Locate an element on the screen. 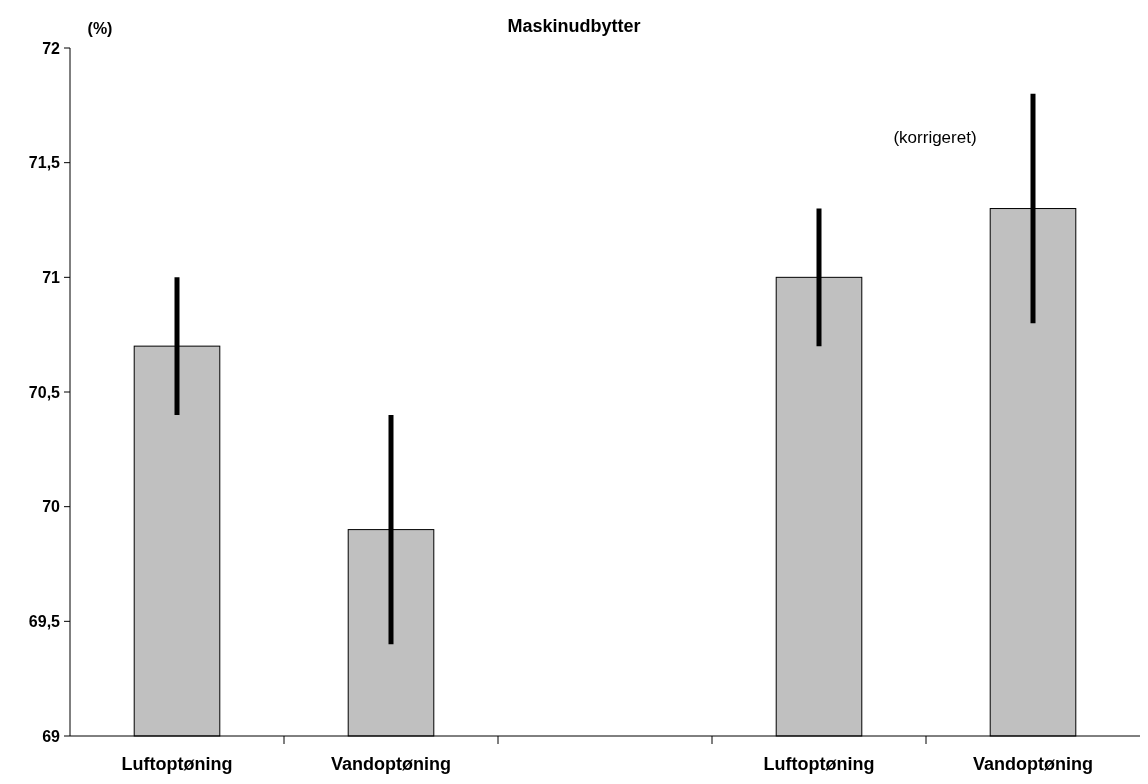 Image resolution: width=1148 pixels, height=784 pixels. y-tick-label: 71 is located at coordinates (51, 277).